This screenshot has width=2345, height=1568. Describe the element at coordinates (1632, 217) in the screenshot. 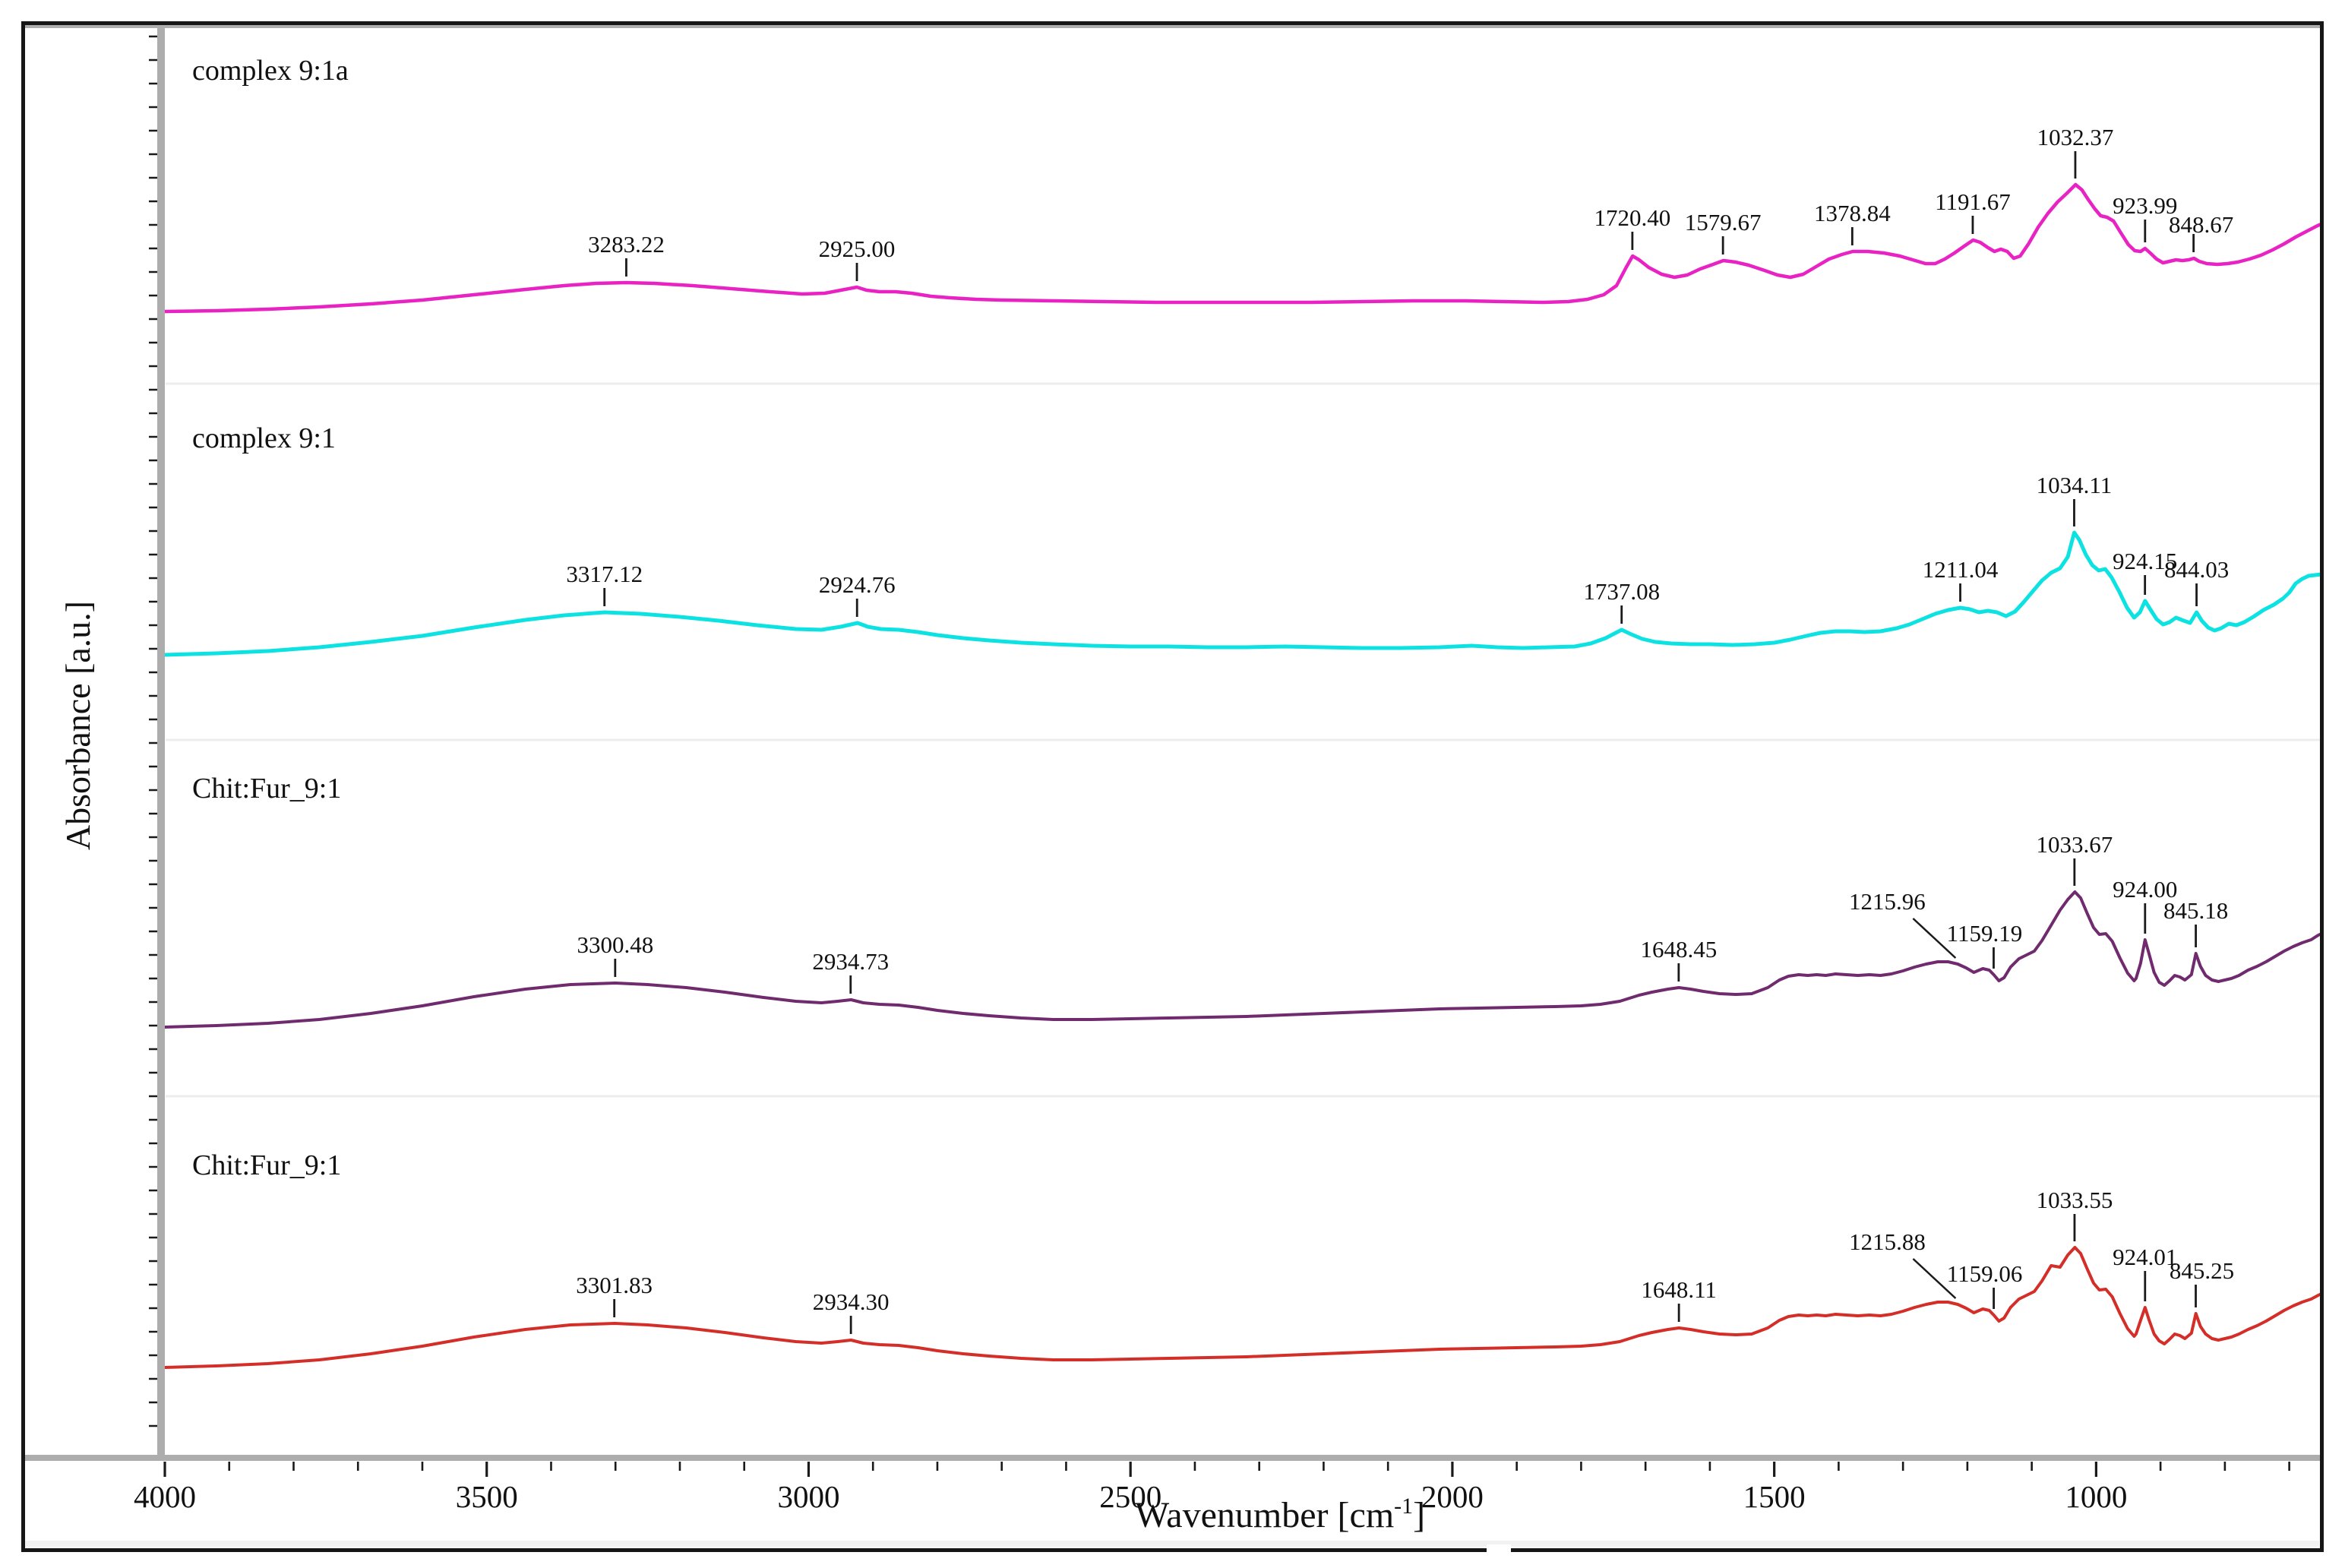

I see `peak-label: 1720.40` at that location.